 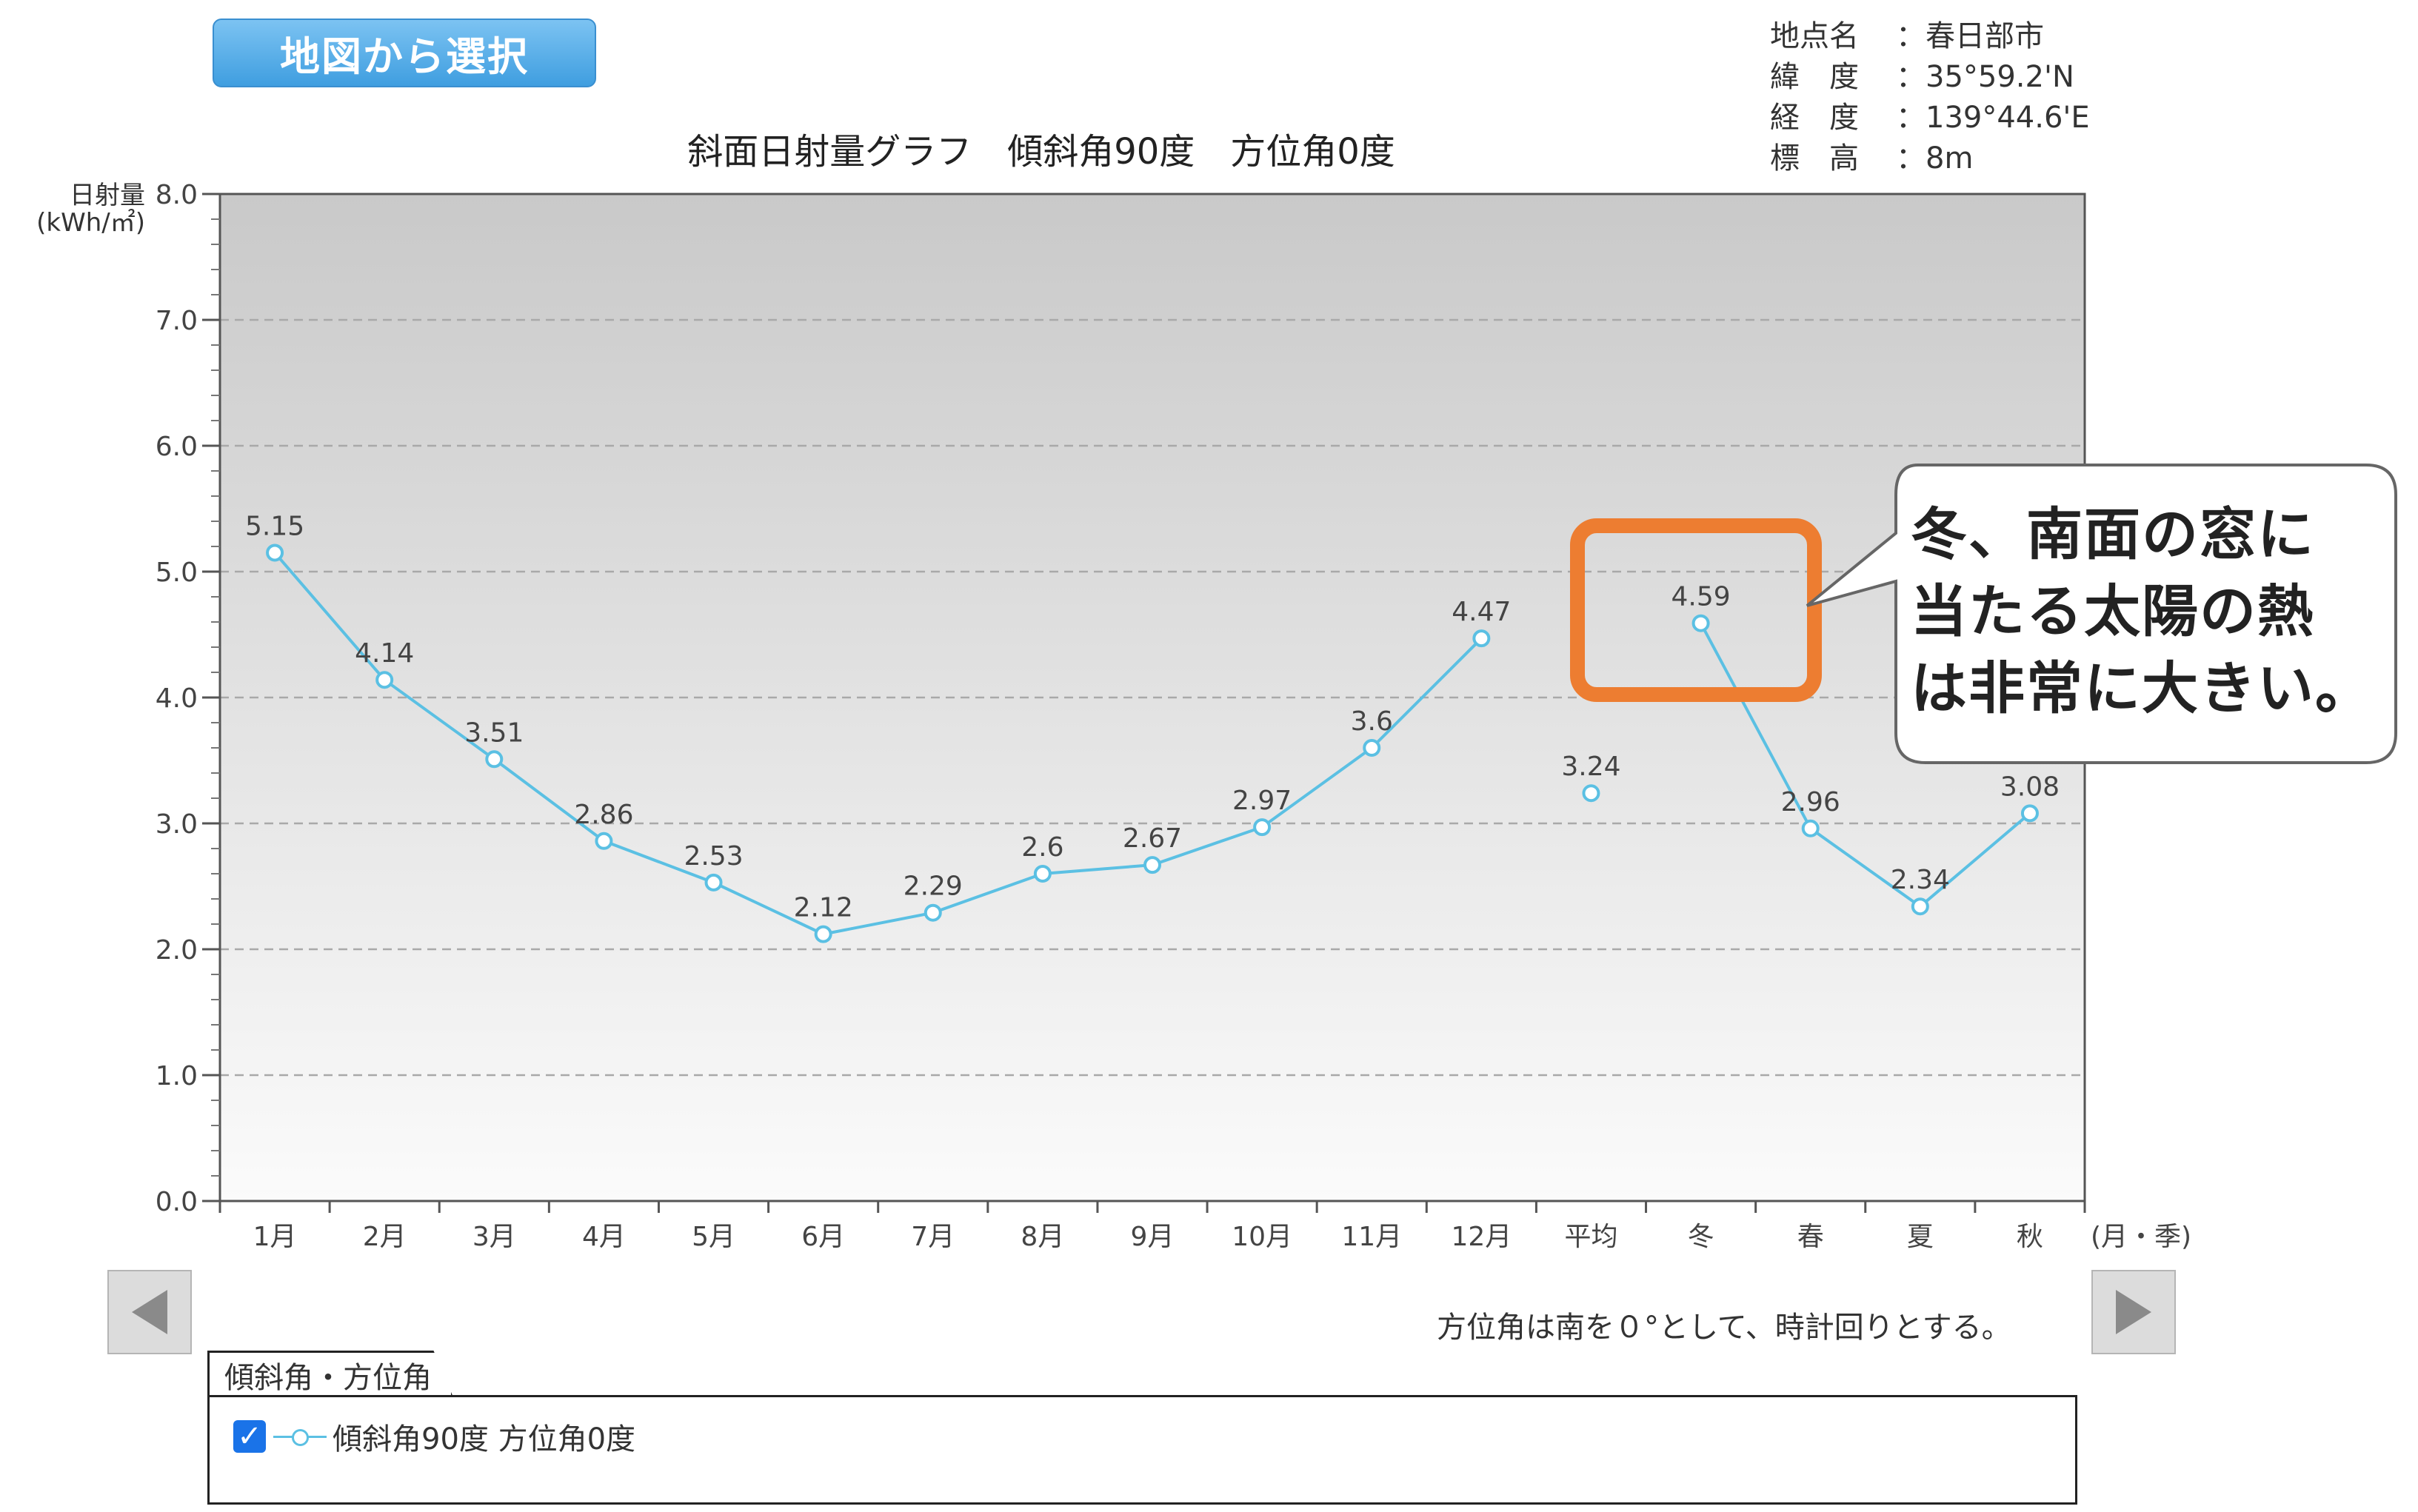 I want to click on x-tick-label: 冬, so click(x=1701, y=1237).